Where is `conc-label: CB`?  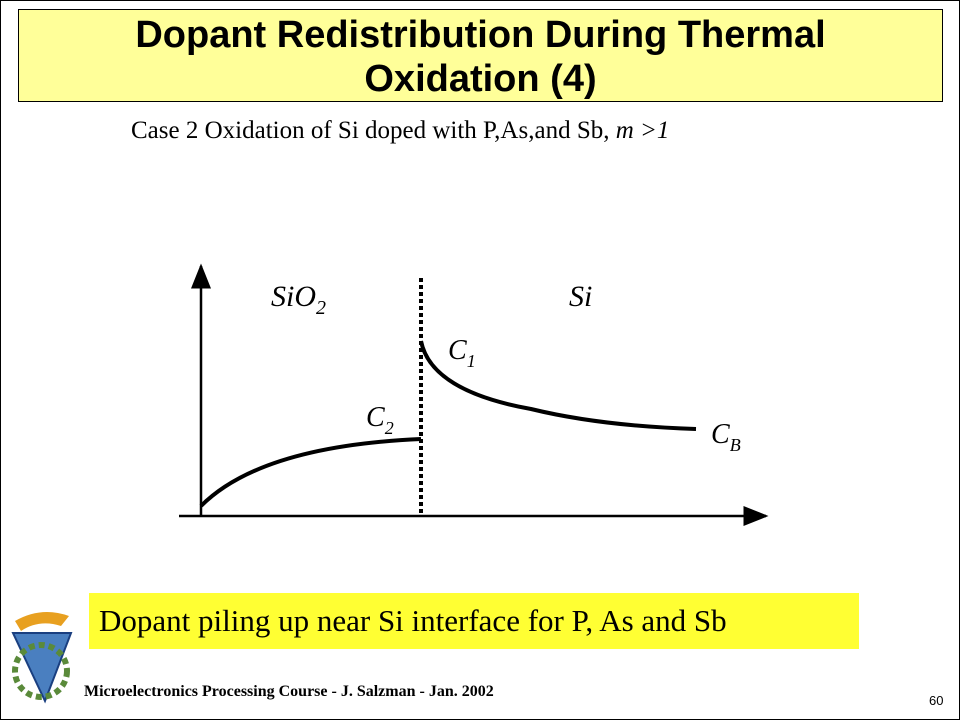
conc-label: CB is located at coordinates (726, 437).